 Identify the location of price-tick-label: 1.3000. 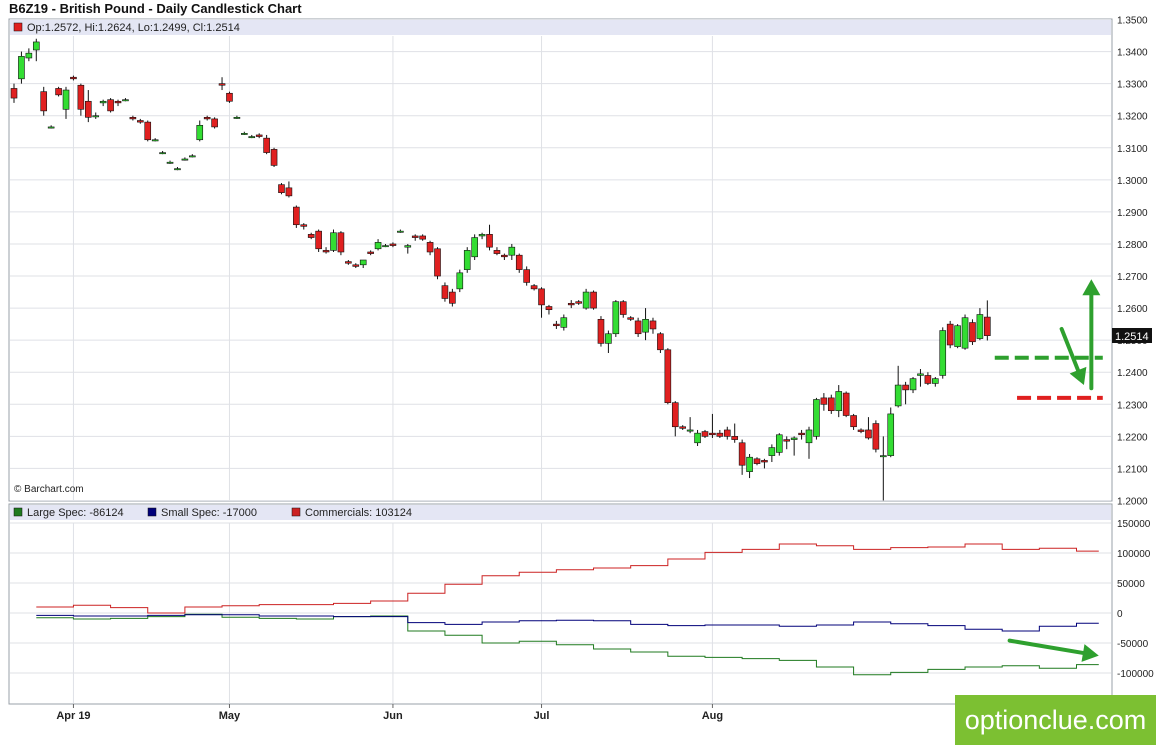
(1132, 181).